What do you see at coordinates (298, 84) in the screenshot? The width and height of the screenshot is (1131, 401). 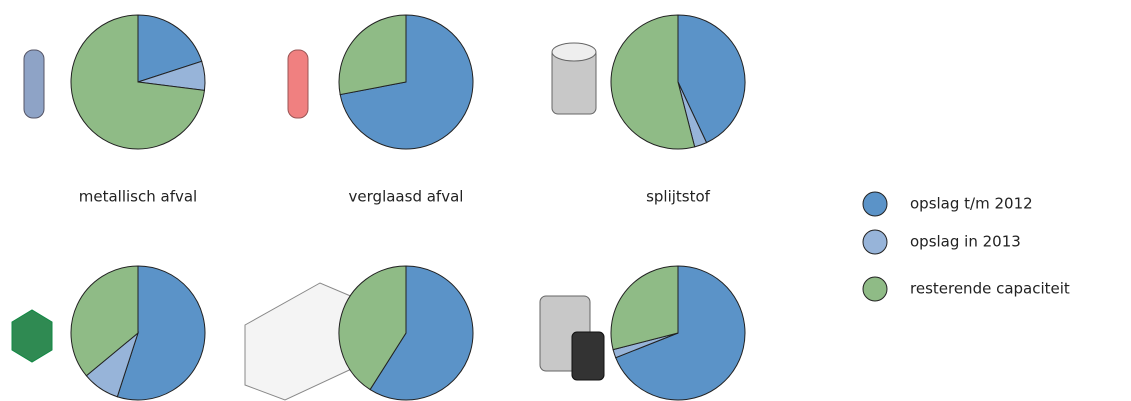 I see `icon-glass` at bounding box center [298, 84].